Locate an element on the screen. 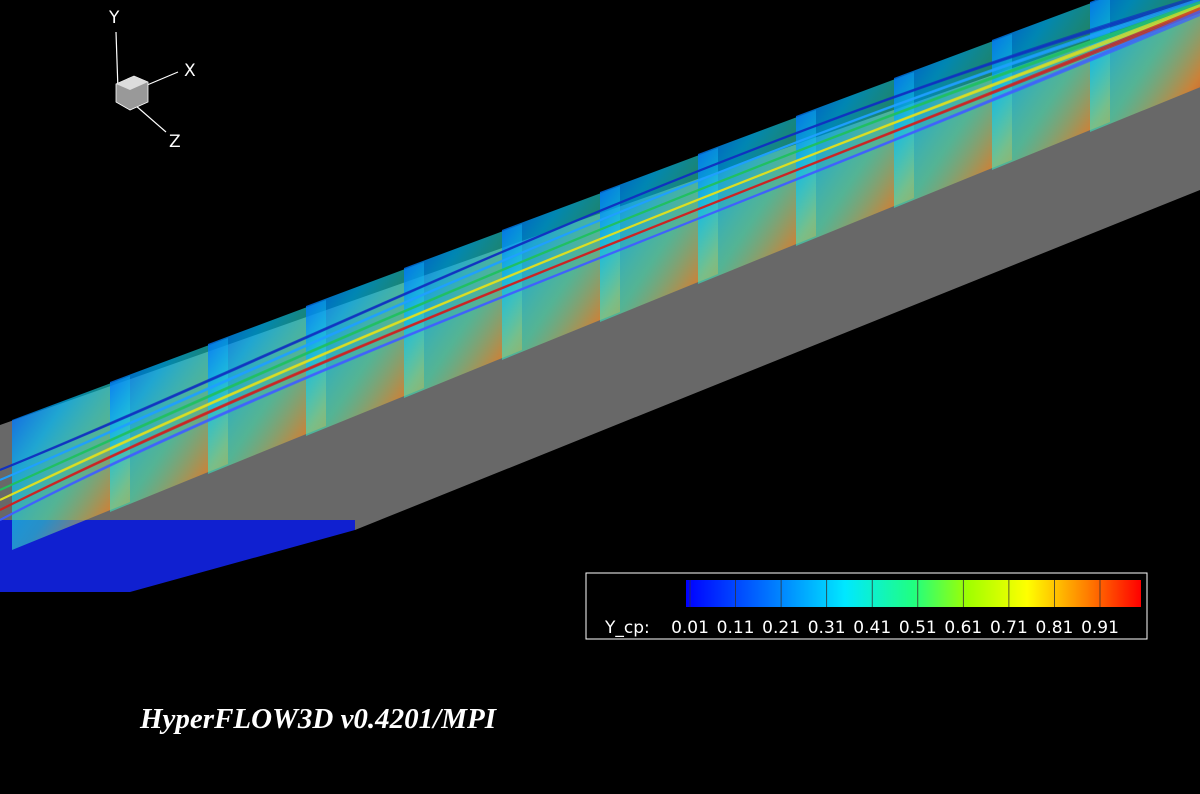  colorbar-tick-label: 0.21 is located at coordinates (781, 628).